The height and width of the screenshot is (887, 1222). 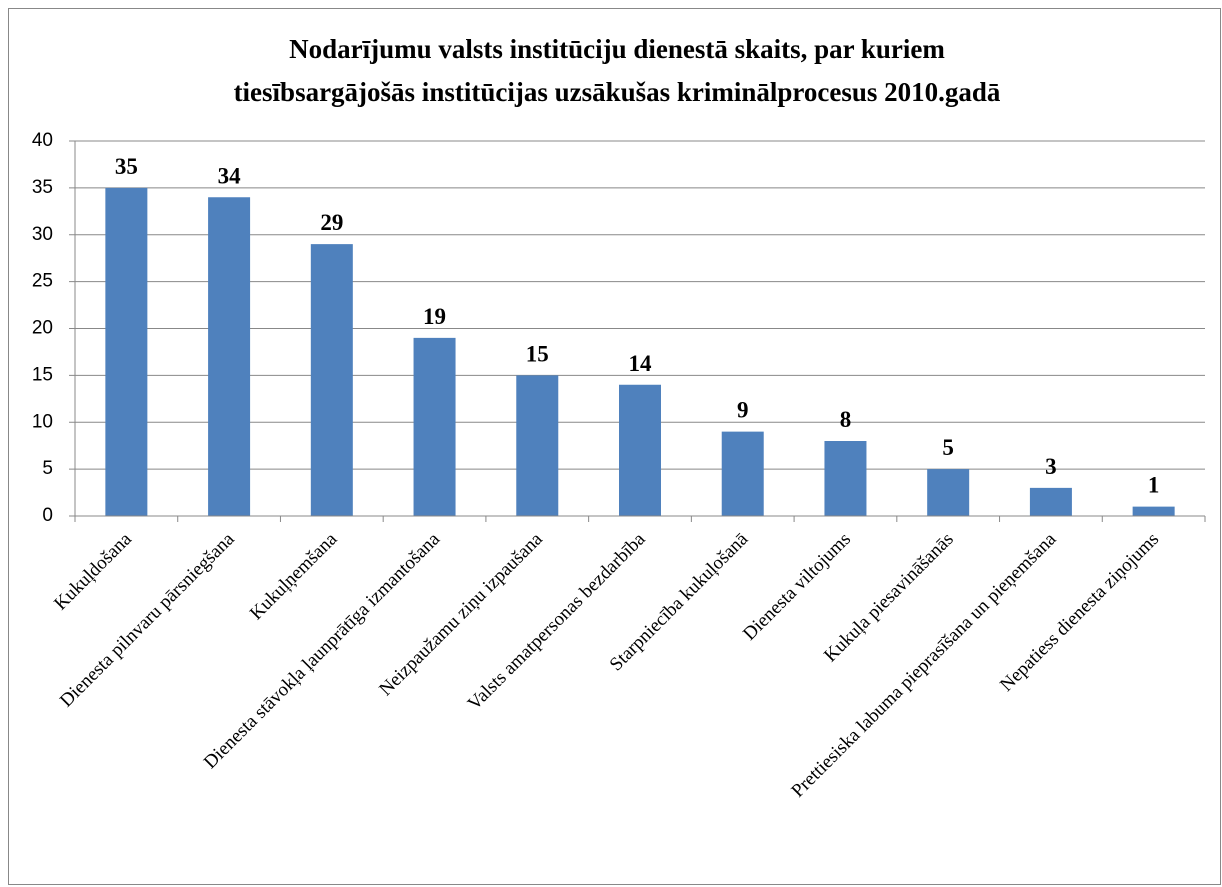 What do you see at coordinates (42, 281) in the screenshot?
I see `y-tick-label: 25` at bounding box center [42, 281].